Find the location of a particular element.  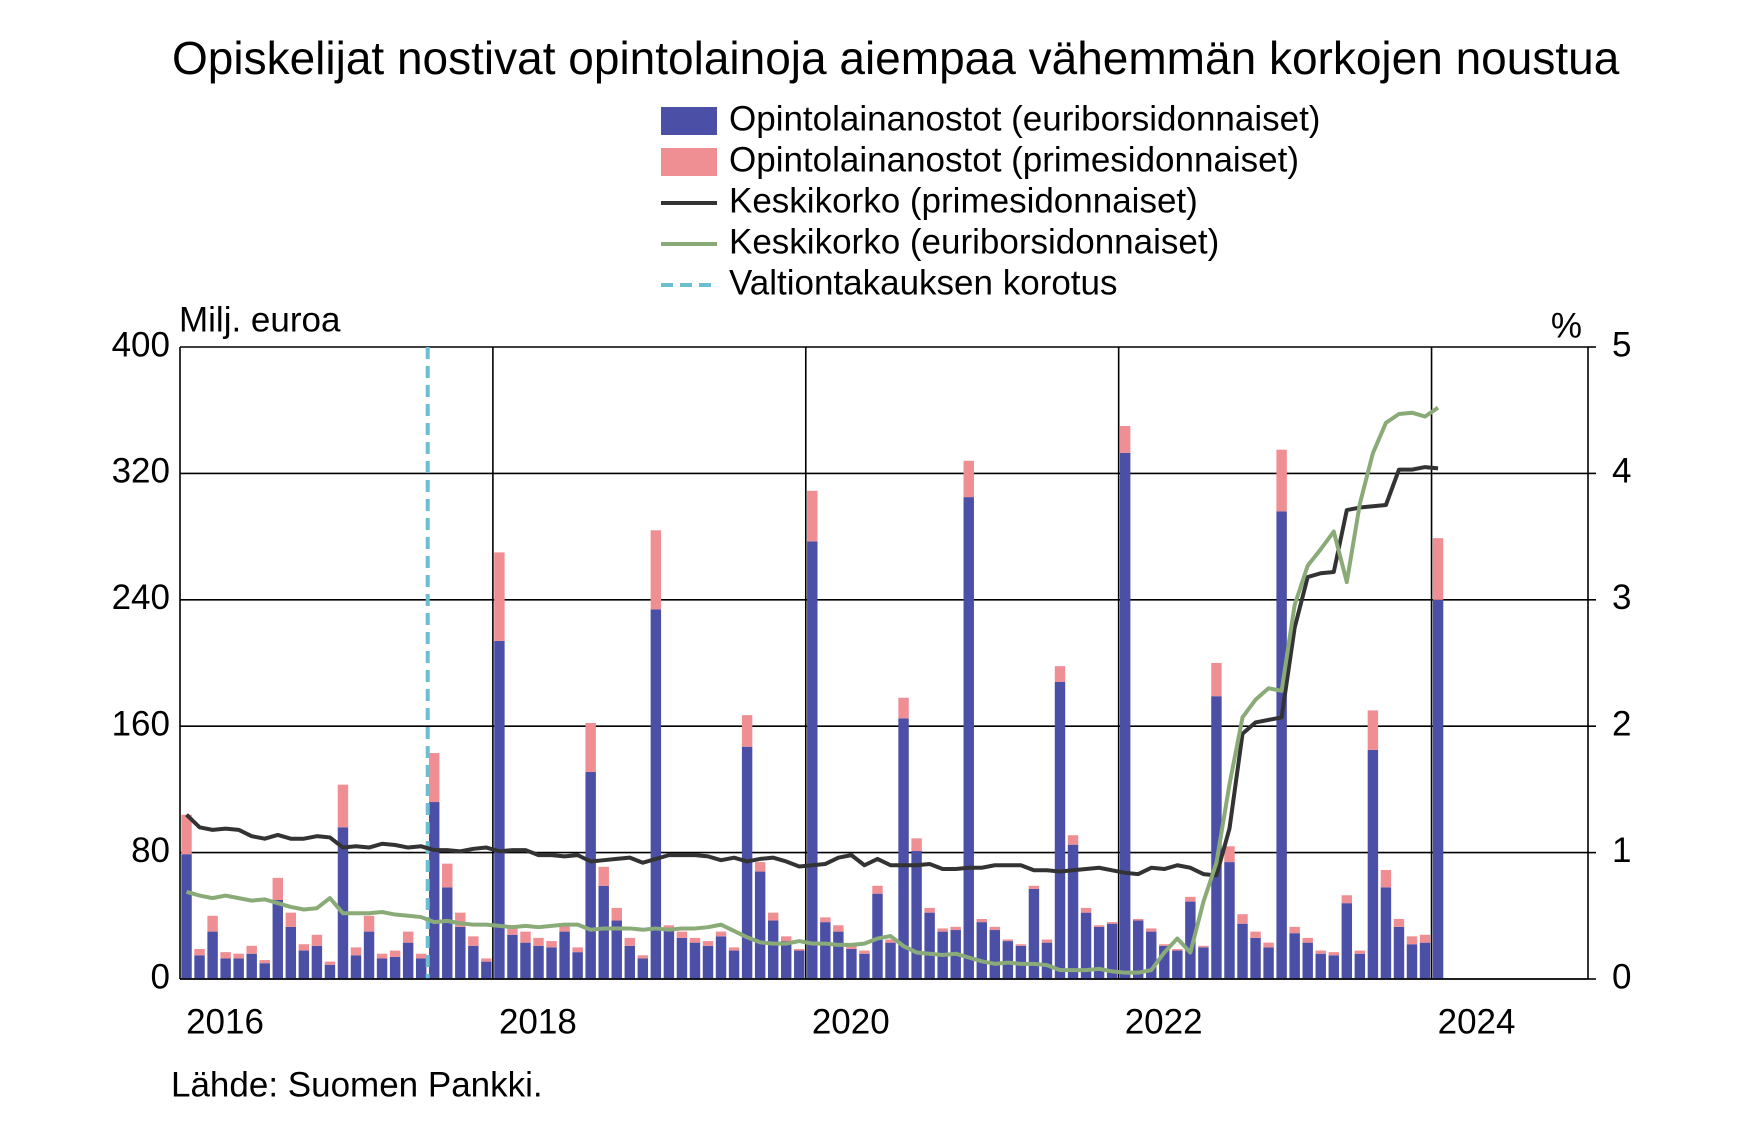

y2-tick-label: 3 is located at coordinates (1621, 597).